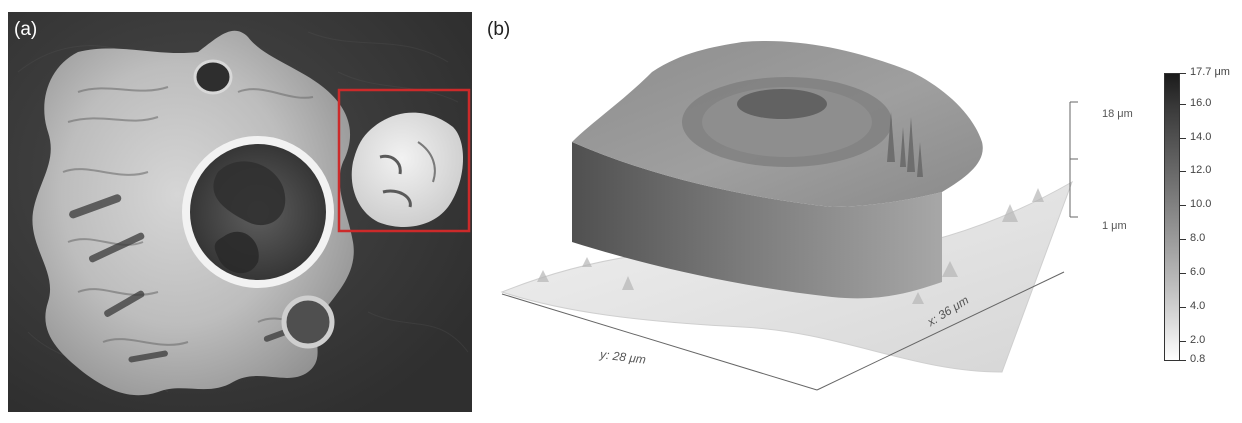 This screenshot has width=1242, height=423. What do you see at coordinates (1200, 170) in the screenshot?
I see `colorbar-tick-12: 12.0` at bounding box center [1200, 170].